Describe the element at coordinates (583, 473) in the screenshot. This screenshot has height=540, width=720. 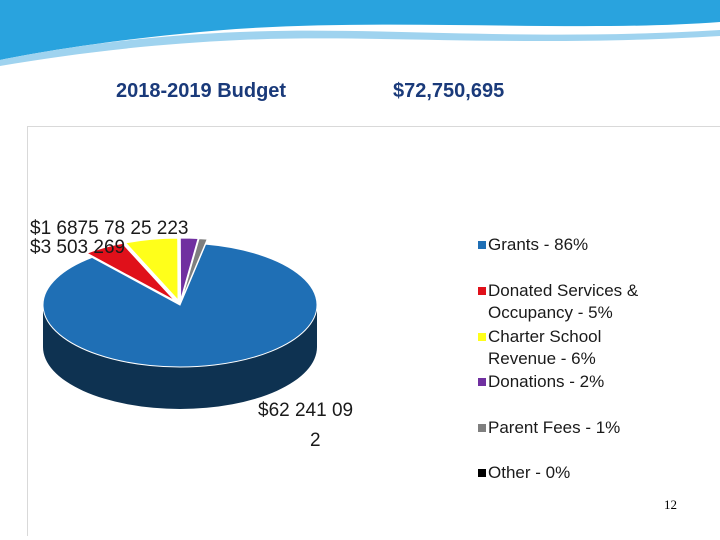
I see `legend-item-other: Other - 0%` at that location.